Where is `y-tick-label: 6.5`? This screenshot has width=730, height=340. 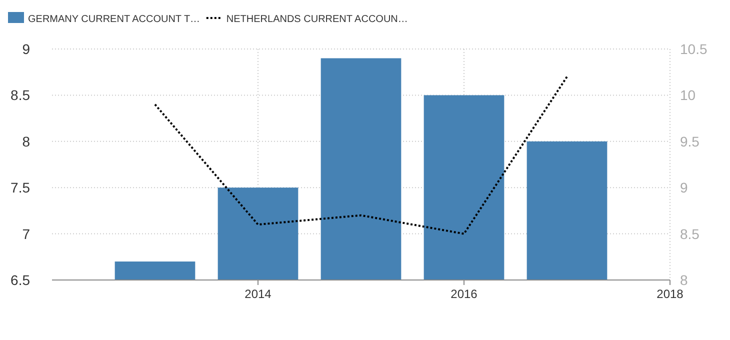 y-tick-label: 6.5 is located at coordinates (20, 280).